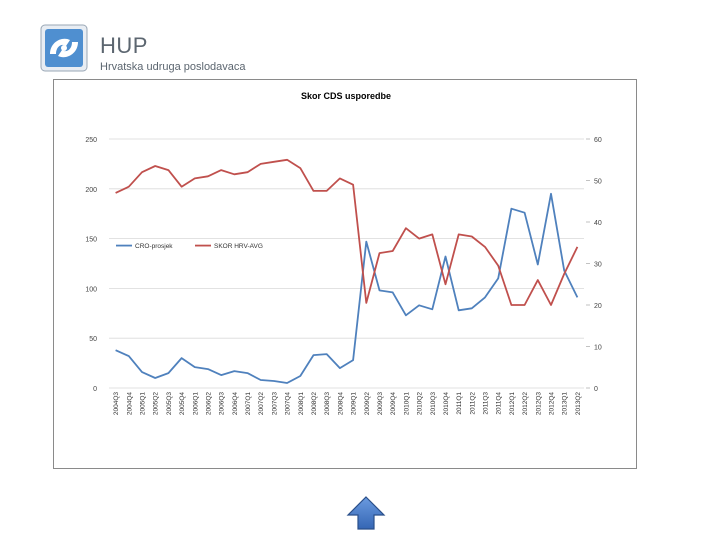 This screenshot has height=540, width=720. Describe the element at coordinates (446, 404) in the screenshot. I see `x-tick-label: 2010Q4` at that location.